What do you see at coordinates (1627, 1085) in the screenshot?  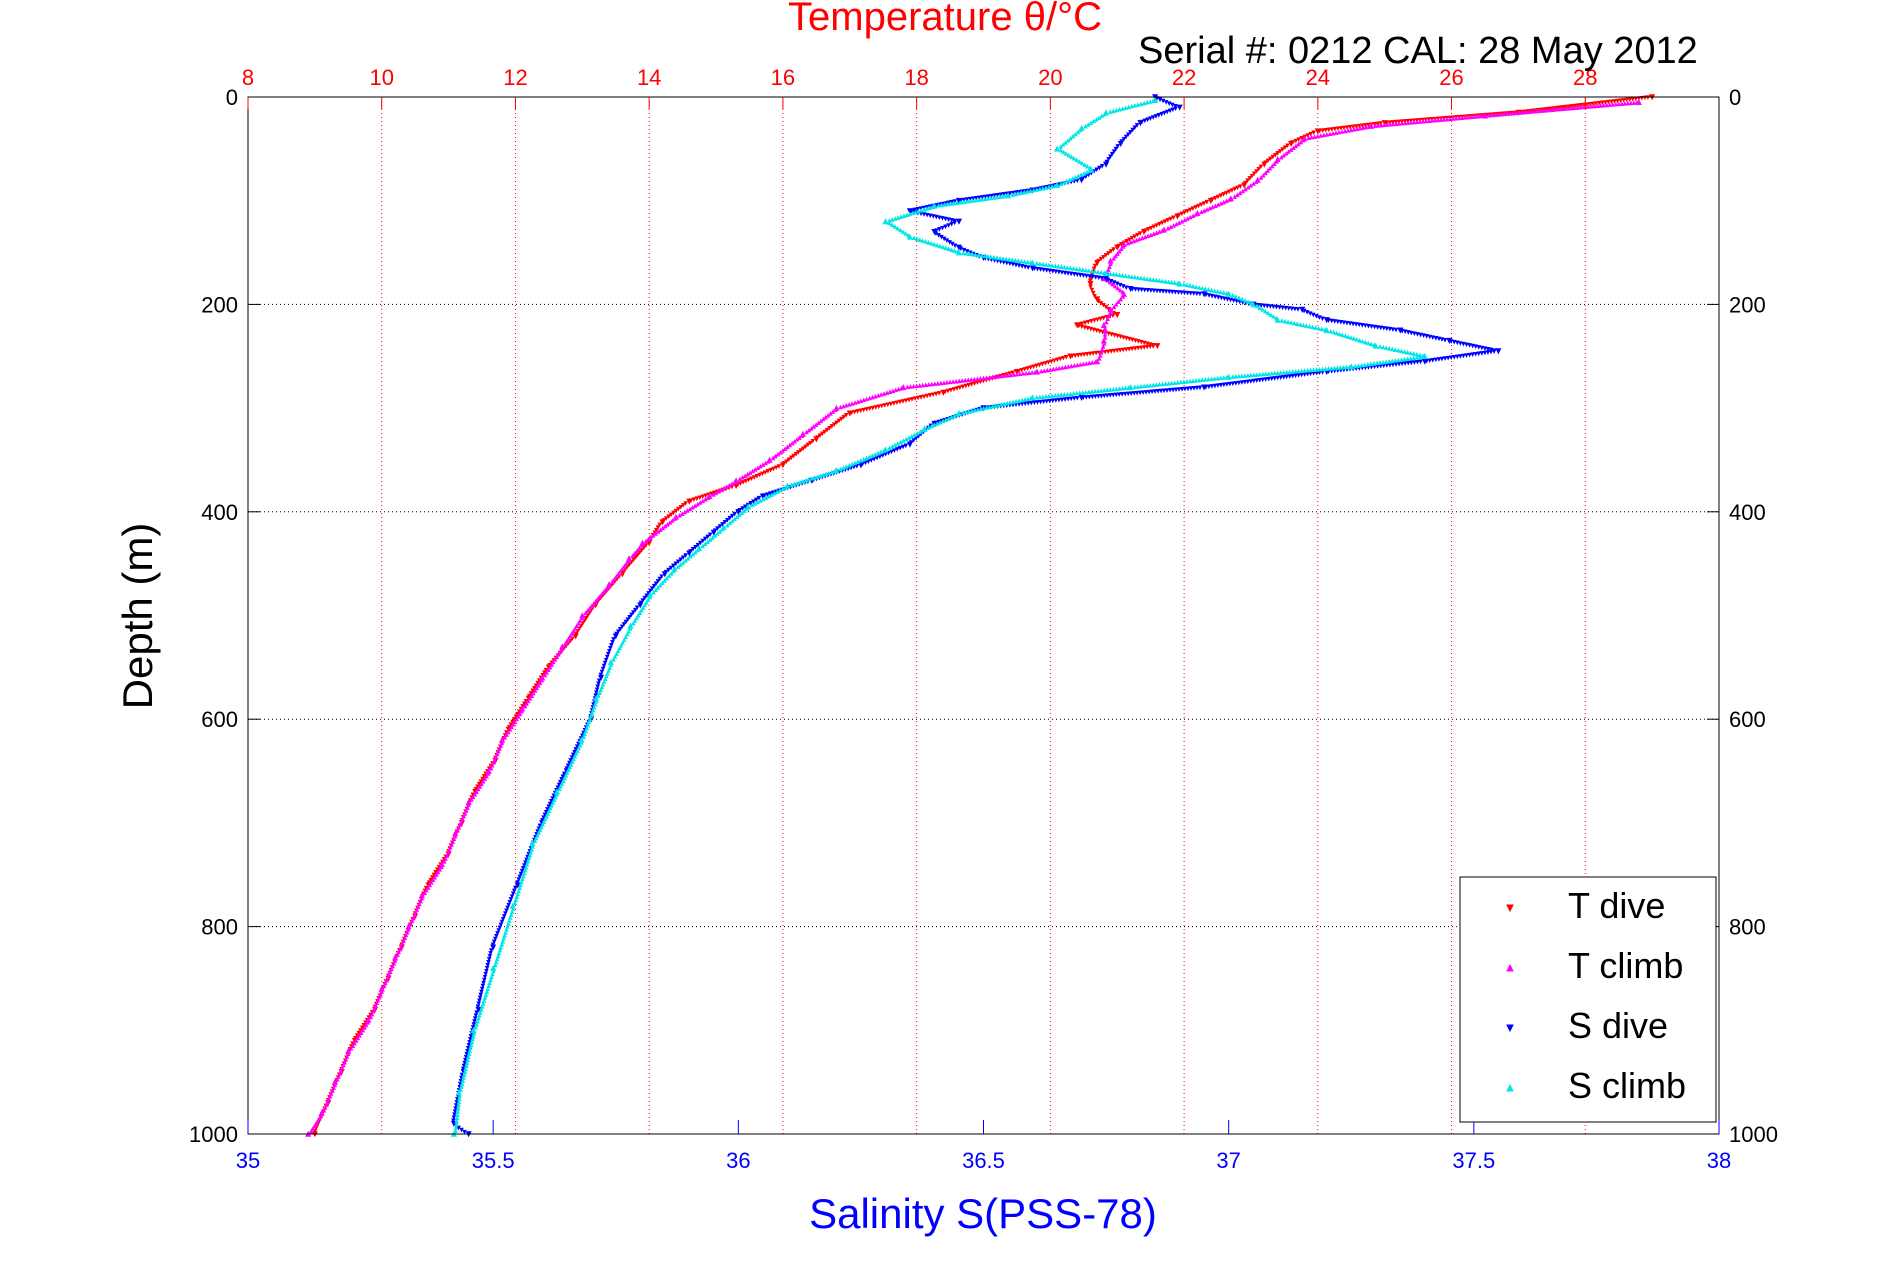 I see `legend-label: S climb` at bounding box center [1627, 1085].